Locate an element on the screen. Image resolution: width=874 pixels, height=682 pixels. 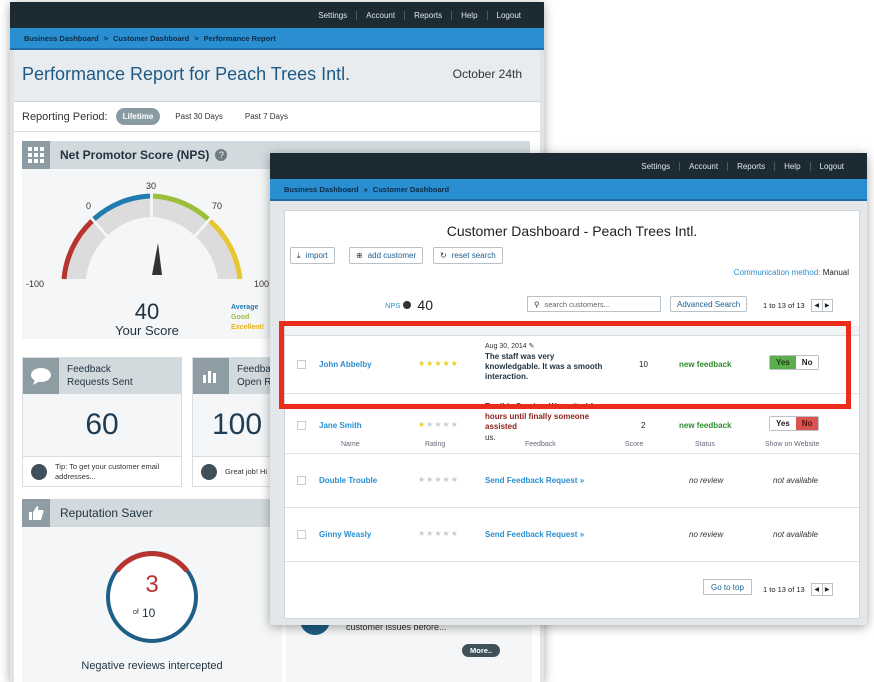
pager-top: 1 to 13 of 13 ◀ ▶ is located at coordinates (798, 305).